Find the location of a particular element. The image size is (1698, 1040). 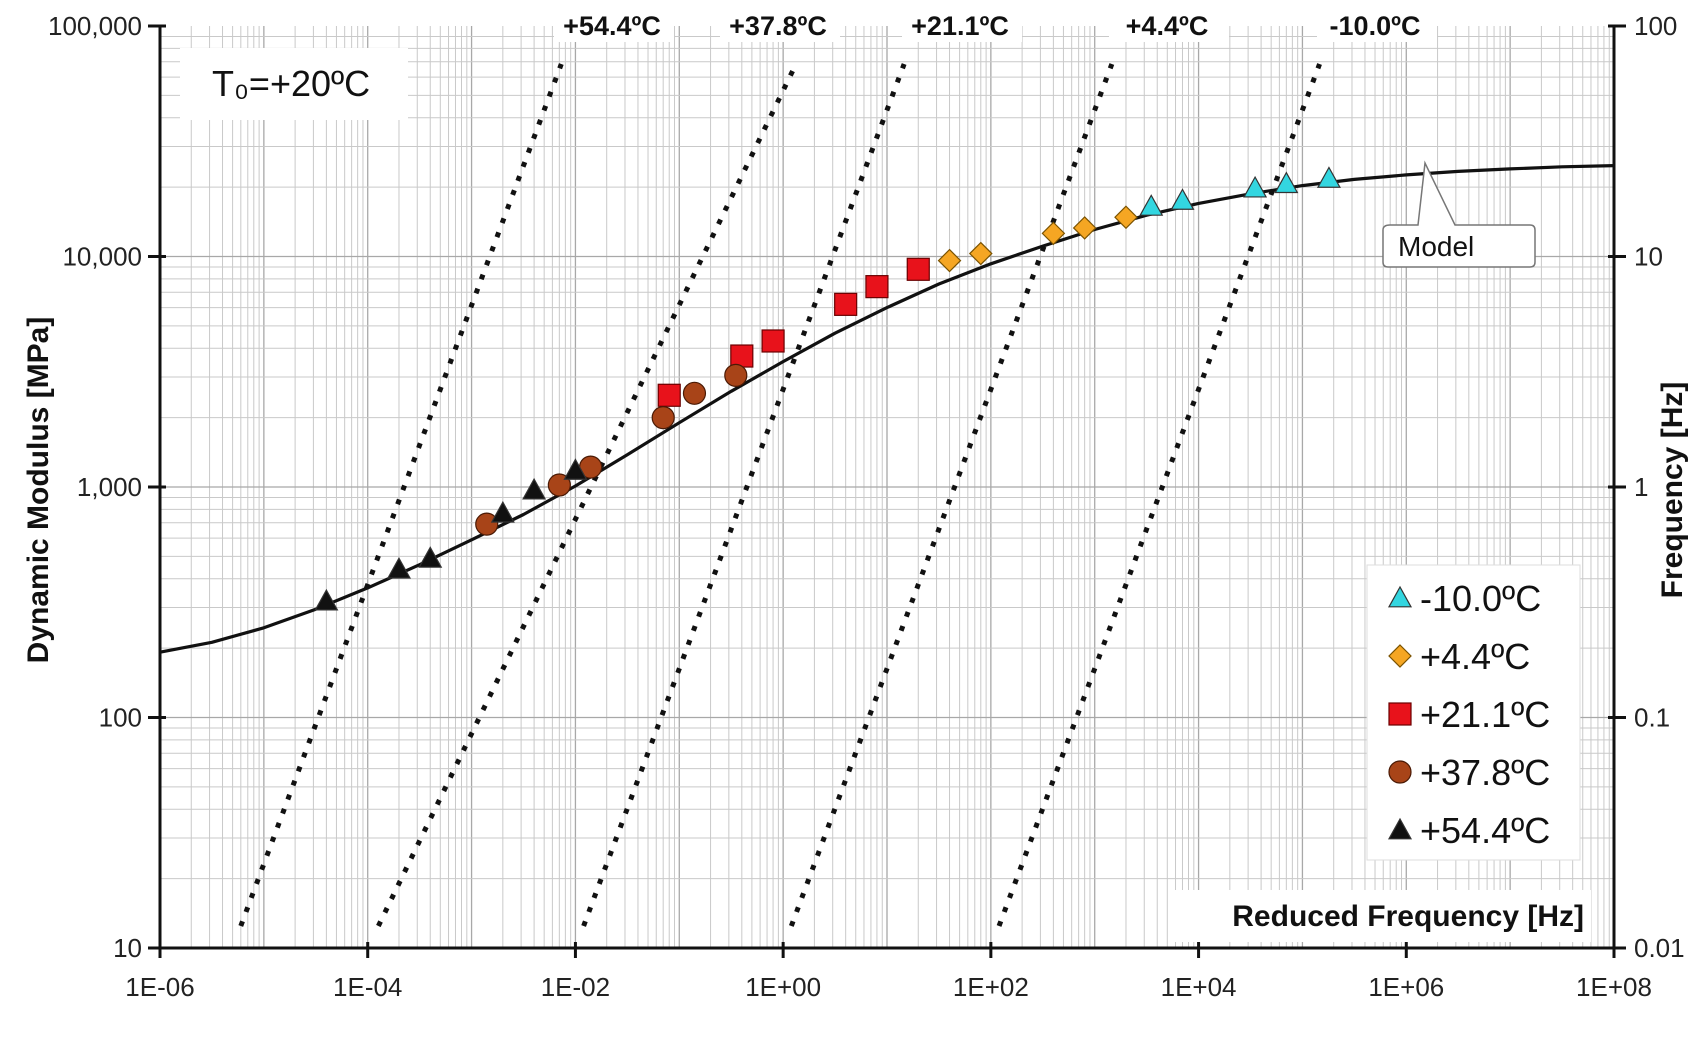

isotherm-label: +37.8ºC is located at coordinates (778, 26).